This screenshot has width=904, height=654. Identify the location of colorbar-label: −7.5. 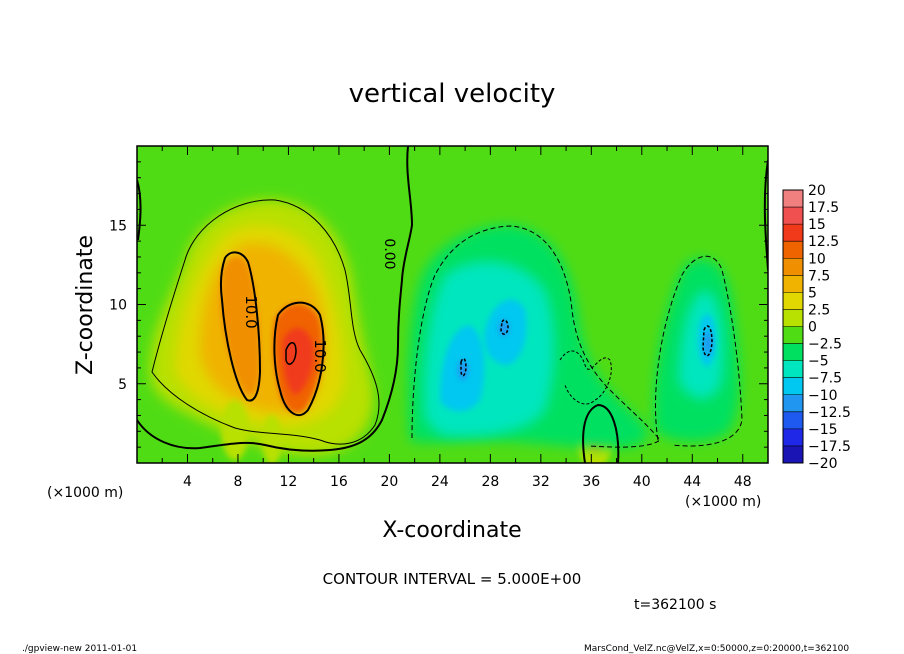
(825, 379).